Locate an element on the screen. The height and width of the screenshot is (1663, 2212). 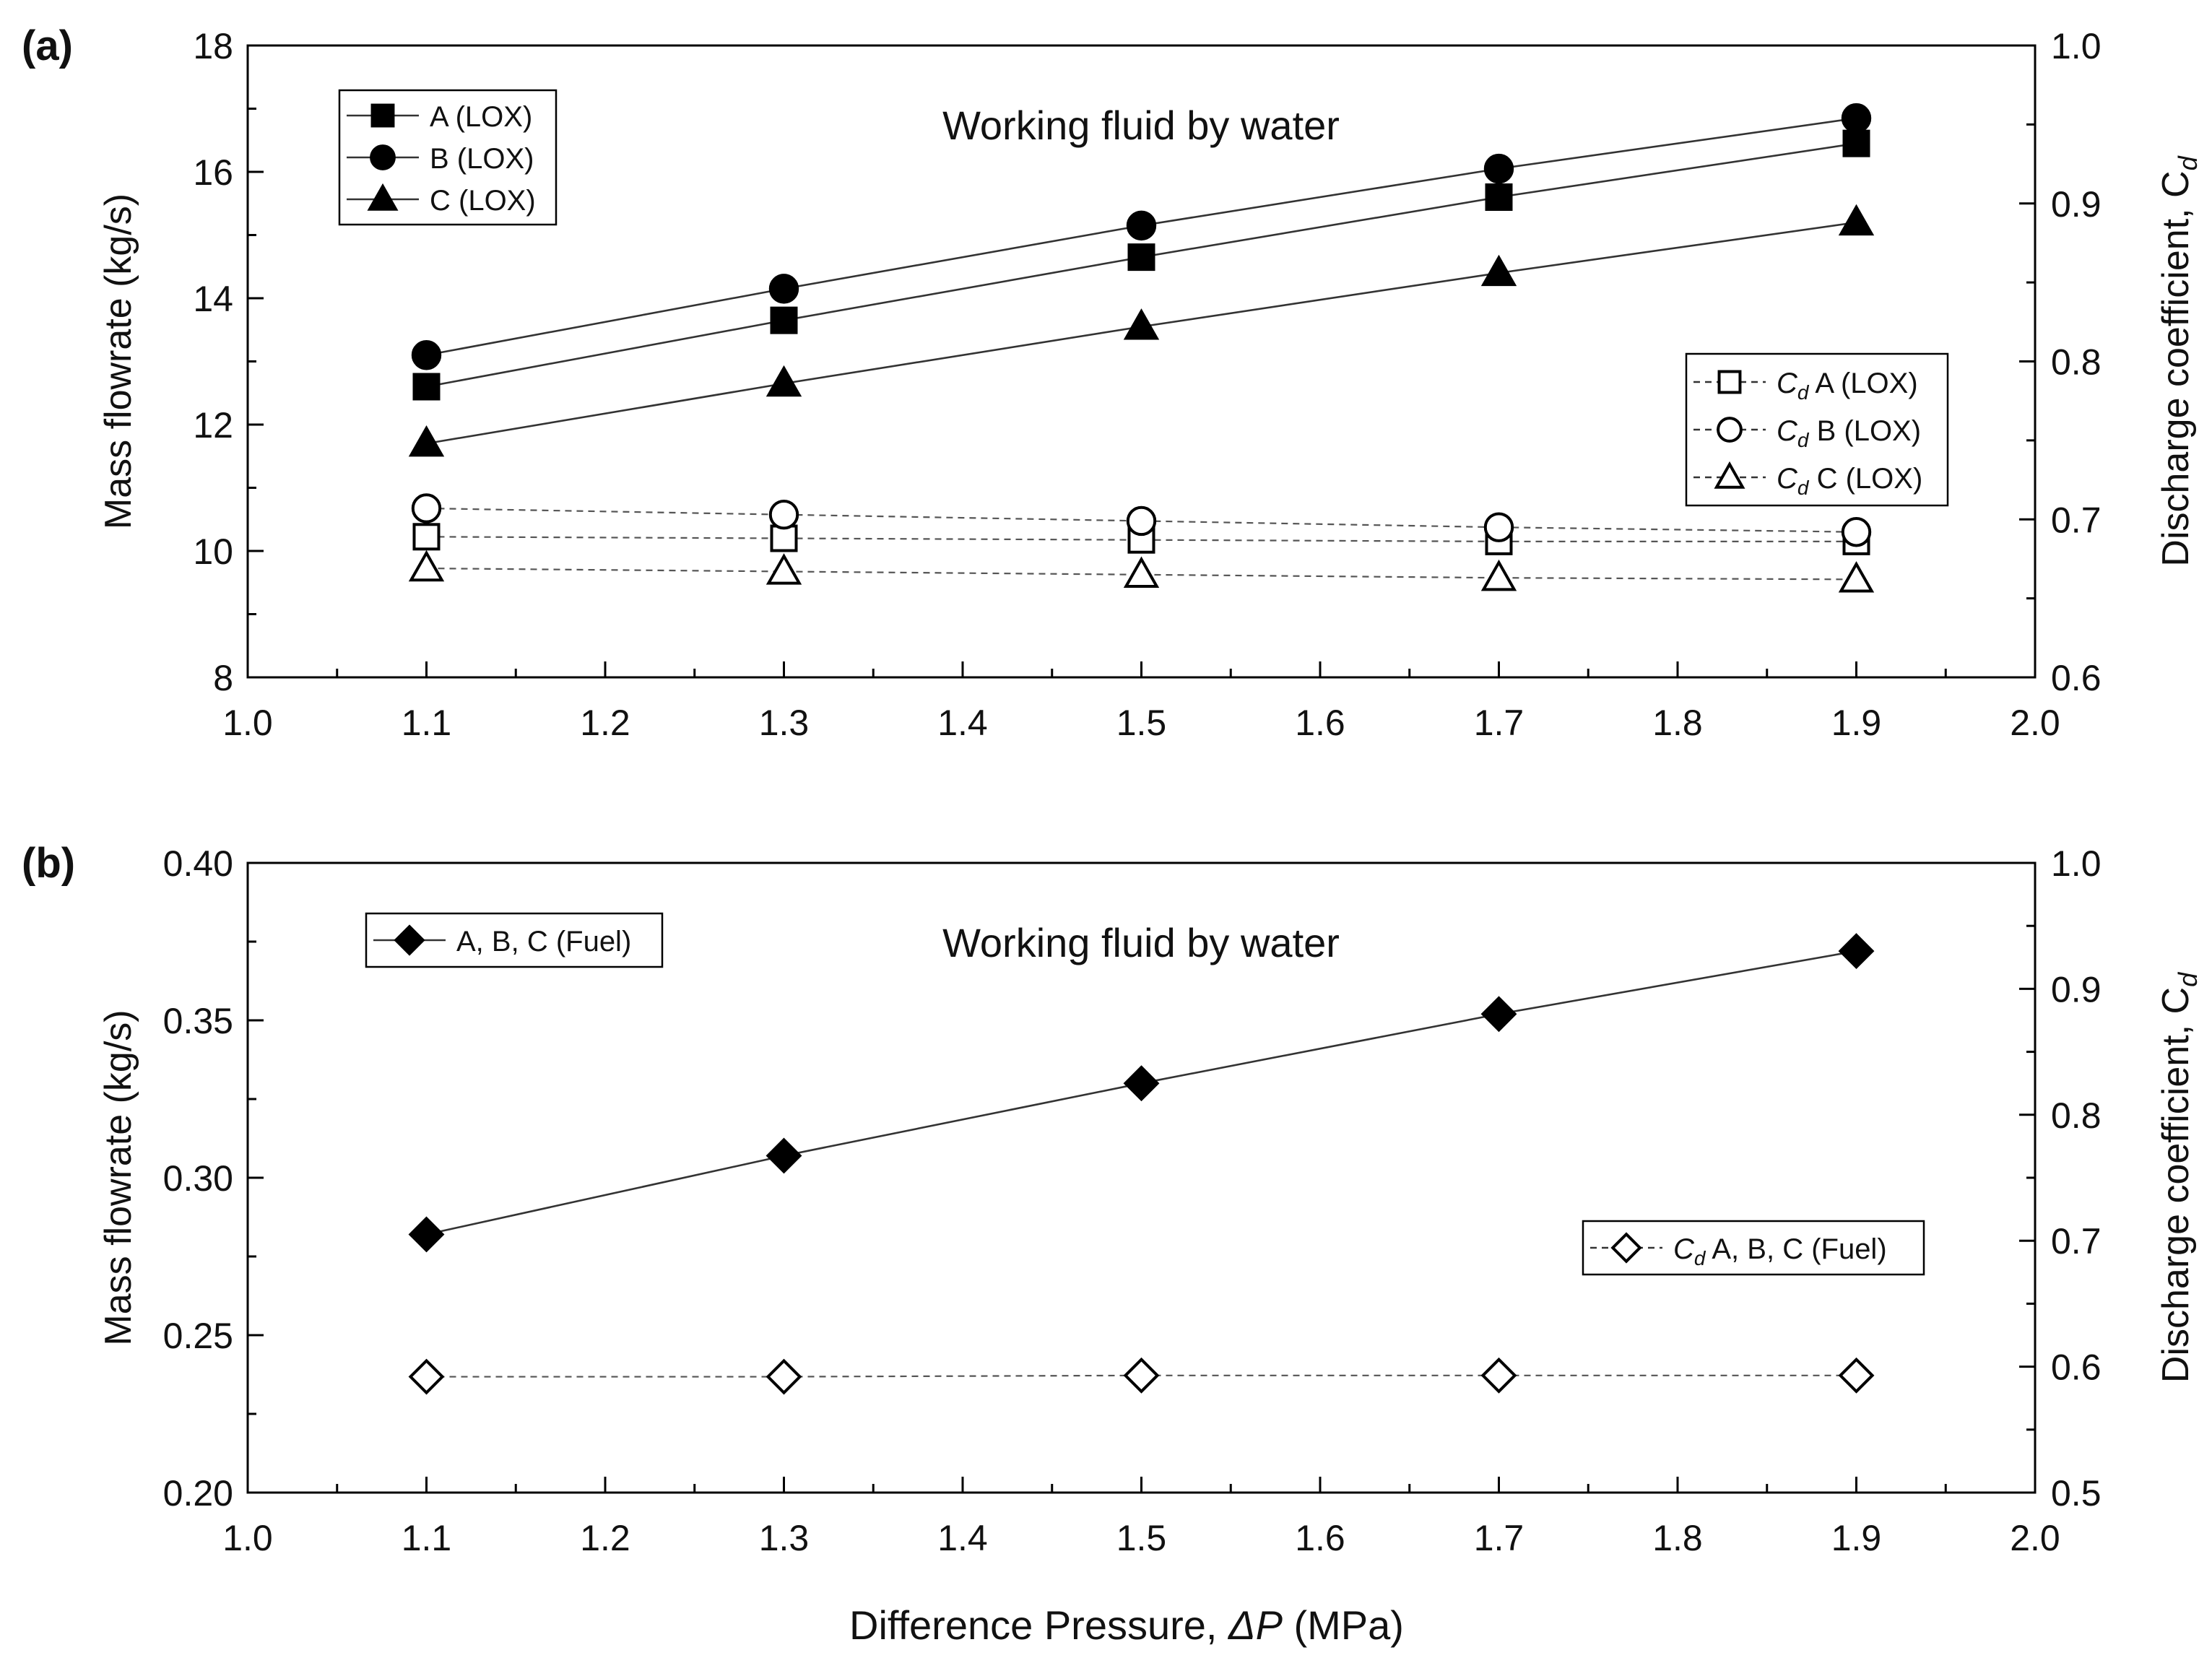
panel-b-y2-tick-label: 0.7 is located at coordinates (2076, 1241).